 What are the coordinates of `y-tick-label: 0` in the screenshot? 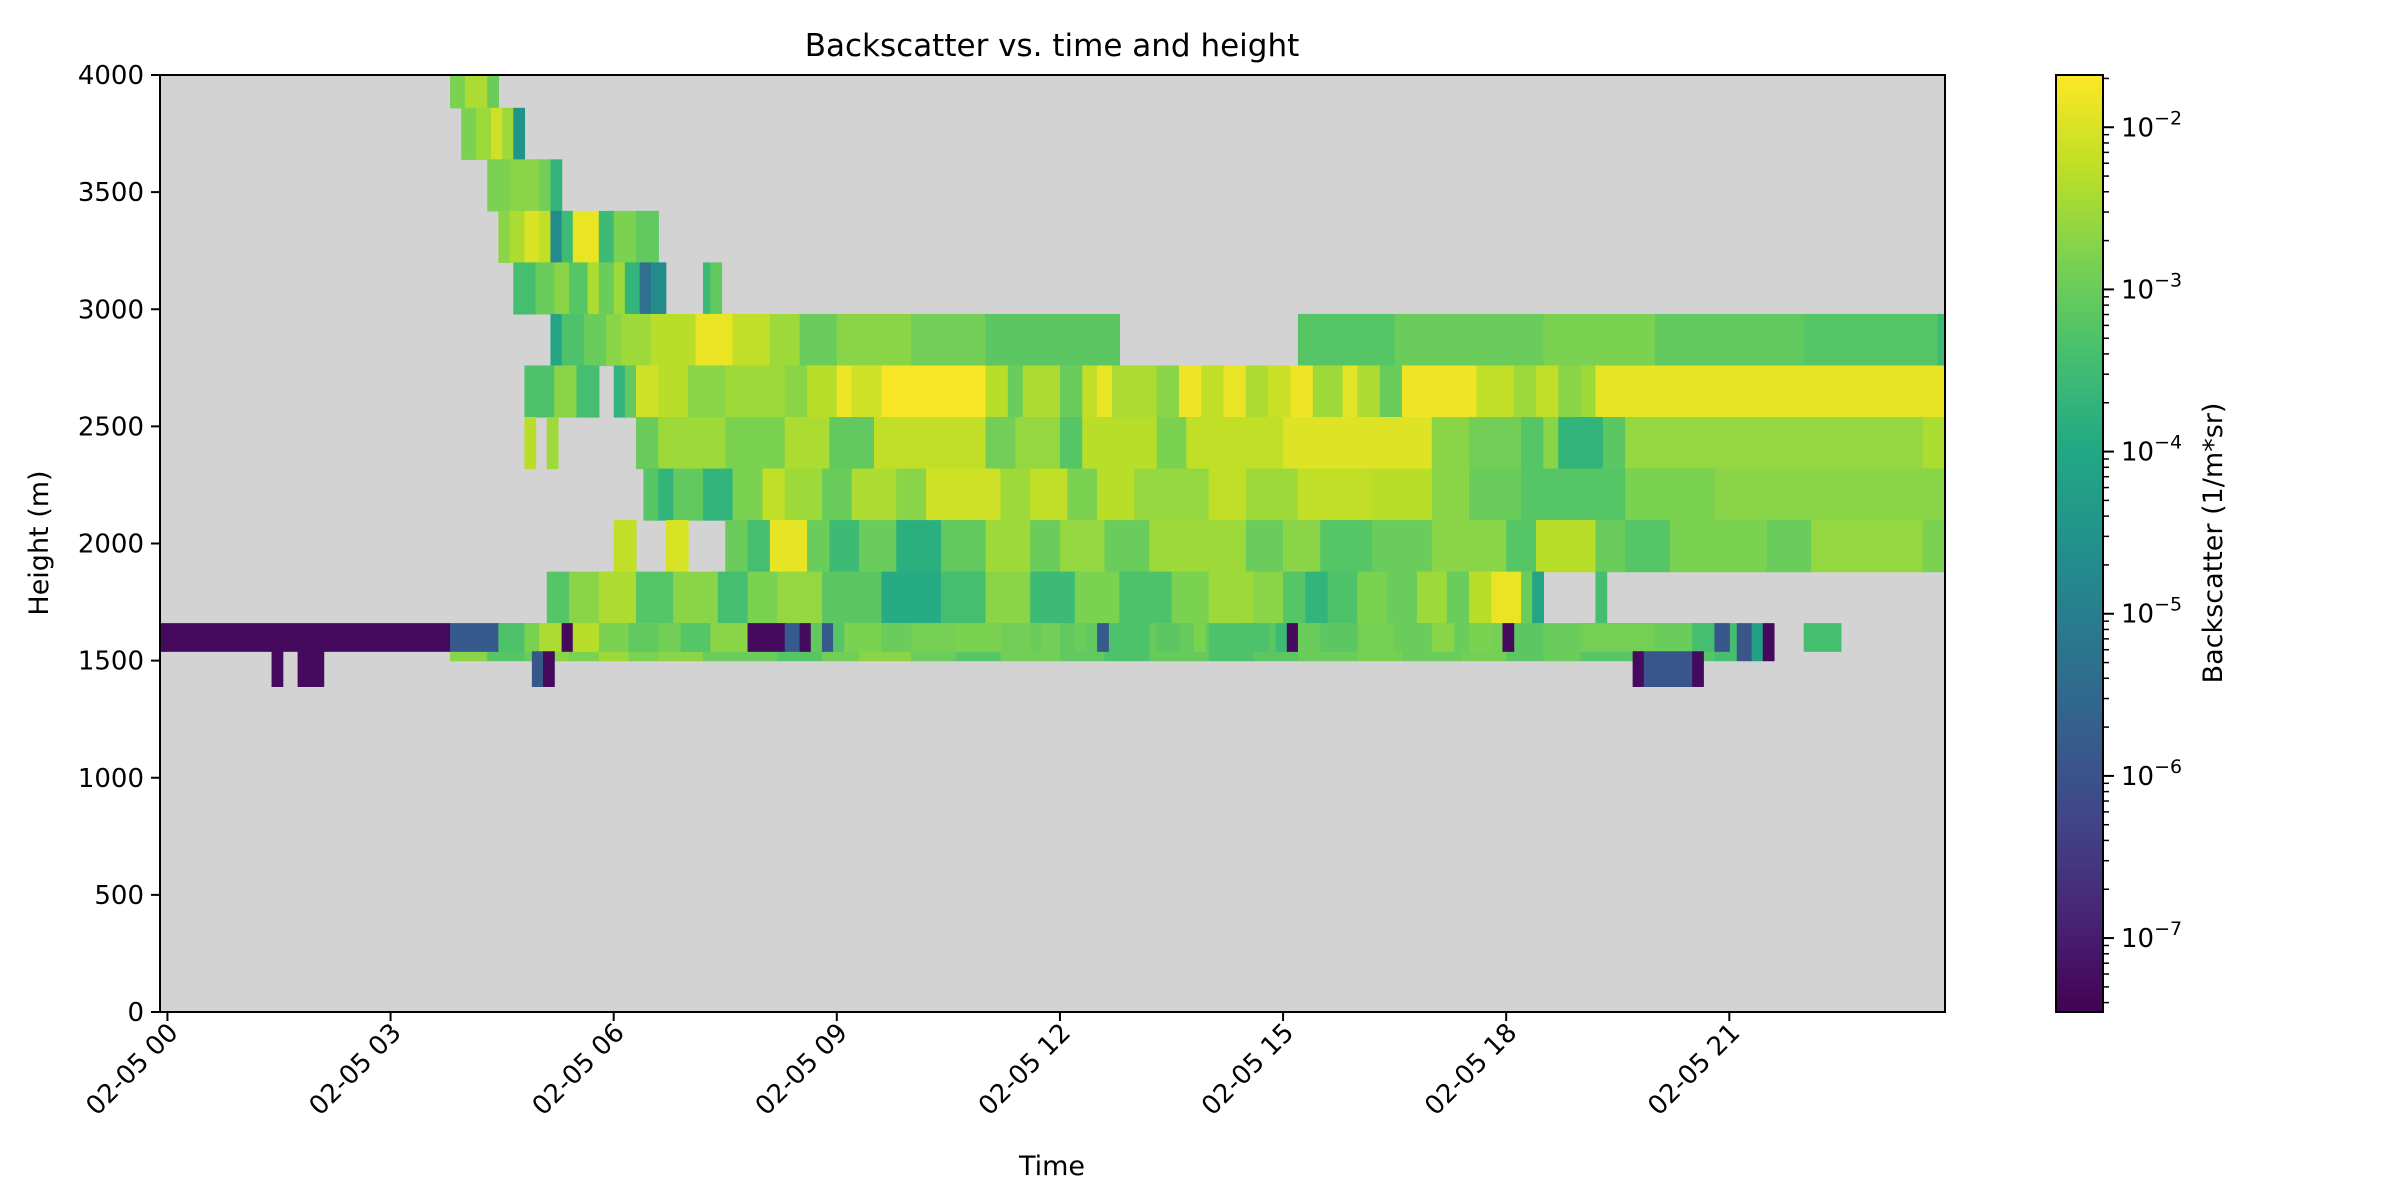 It's located at (135, 1013).